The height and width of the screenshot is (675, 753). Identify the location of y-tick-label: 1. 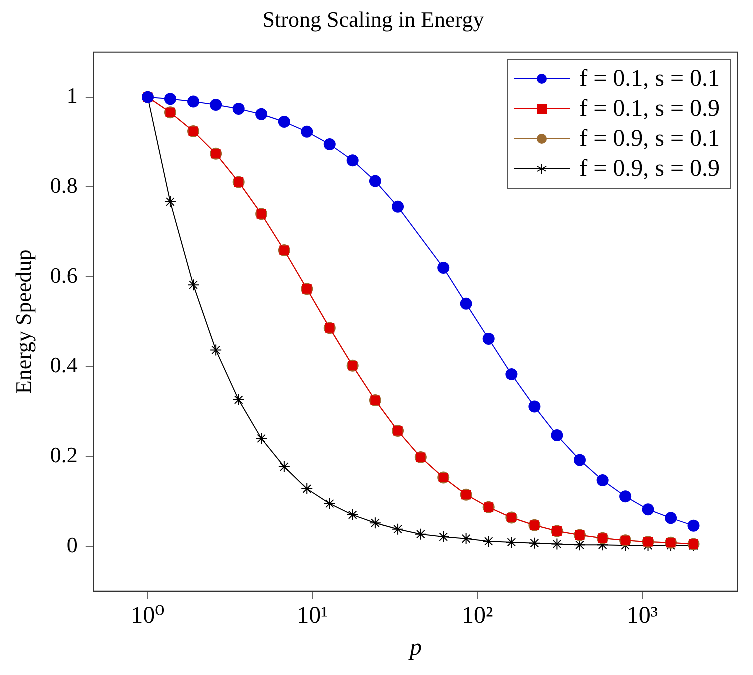
(72, 95).